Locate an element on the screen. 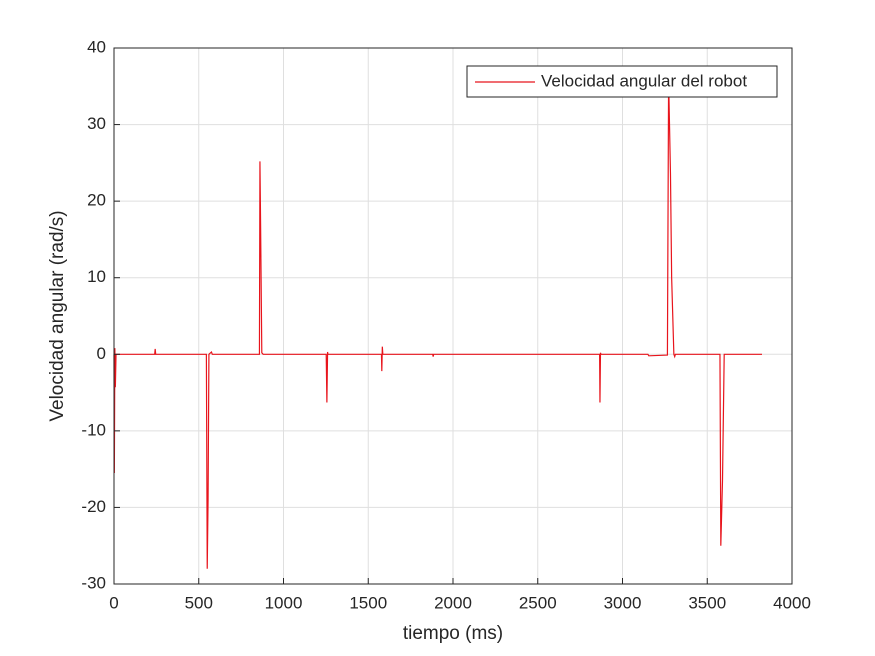  x-tick-label: 500 is located at coordinates (199, 602).